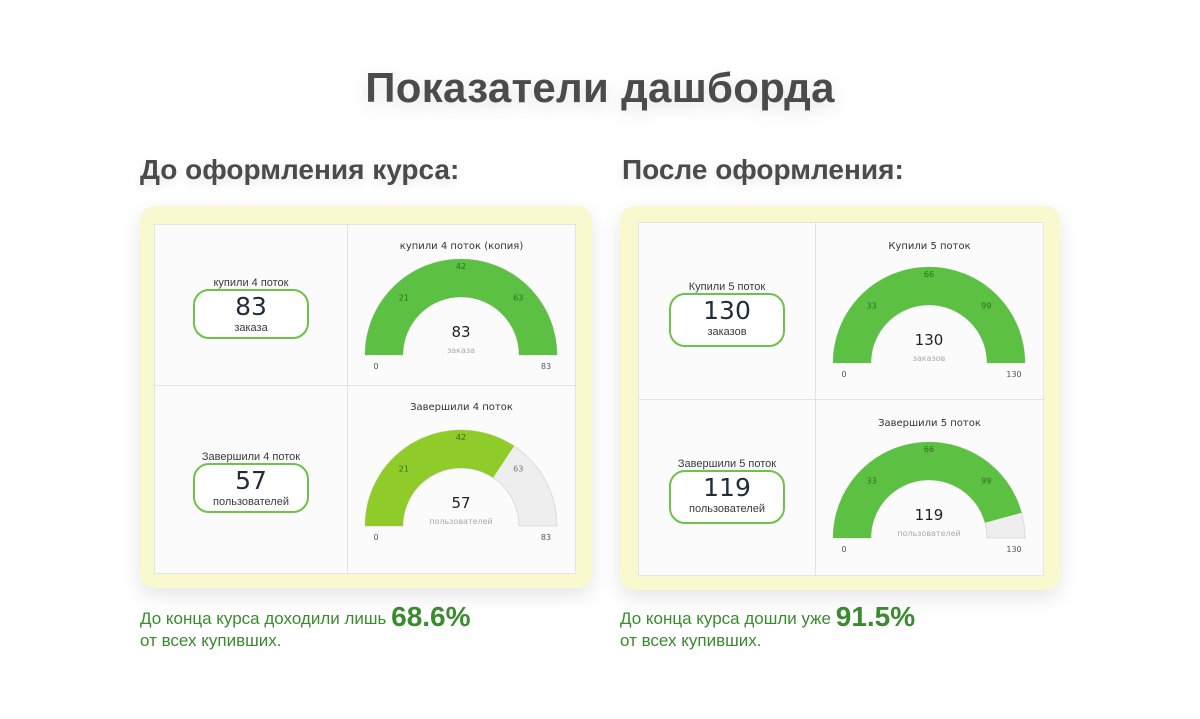 The height and width of the screenshot is (719, 1200). I want to click on gauge-title: Завершили 4 поток, so click(461, 407).